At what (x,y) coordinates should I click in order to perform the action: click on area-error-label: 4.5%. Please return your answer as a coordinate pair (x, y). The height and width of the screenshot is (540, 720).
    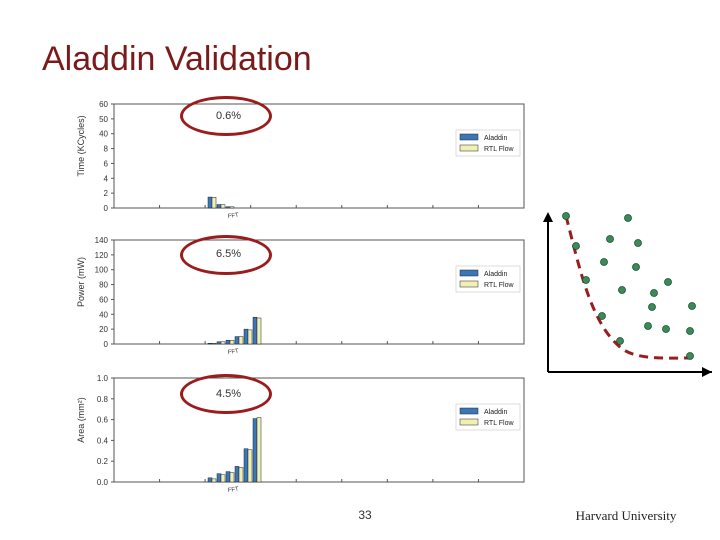
    Looking at the image, I should click on (229, 394).